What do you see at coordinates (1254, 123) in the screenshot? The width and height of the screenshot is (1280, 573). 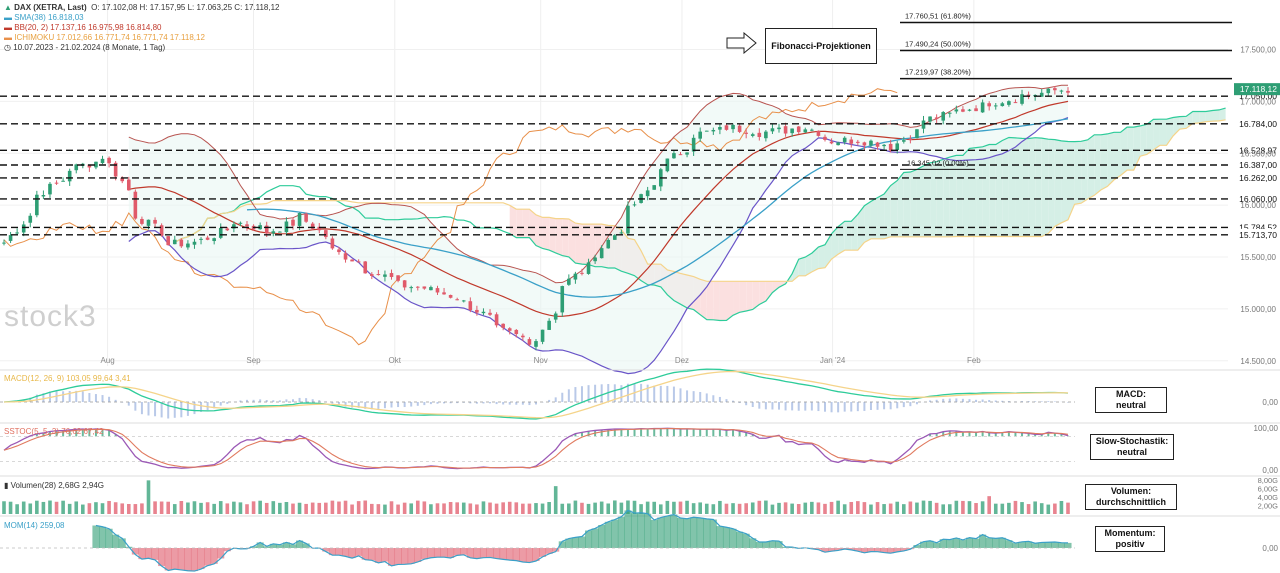 I see `level-label-bg` at bounding box center [1254, 123].